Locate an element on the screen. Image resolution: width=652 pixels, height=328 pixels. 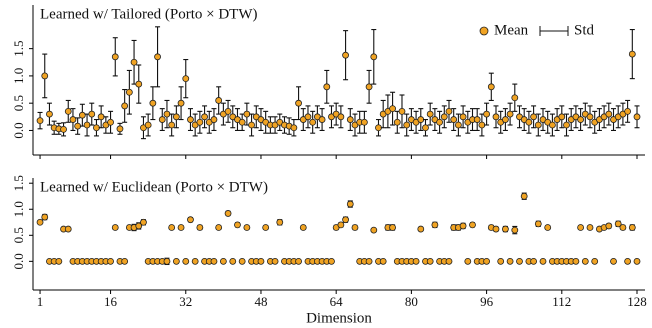
x-tick-label: 1 is located at coordinates (40, 301).